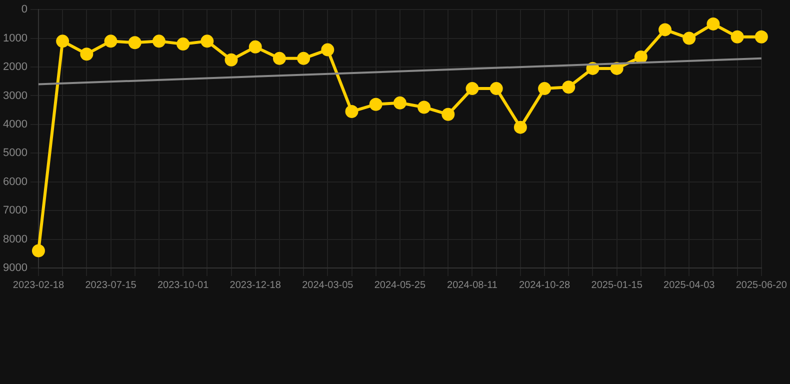 The image size is (790, 384). What do you see at coordinates (15, 210) in the screenshot?
I see `y-tick-label: 7000` at bounding box center [15, 210].